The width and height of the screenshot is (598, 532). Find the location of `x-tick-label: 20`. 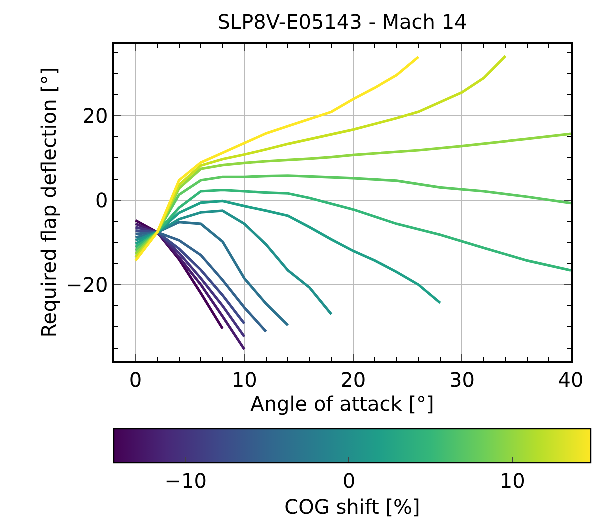

x-tick-label: 20 is located at coordinates (353, 380).